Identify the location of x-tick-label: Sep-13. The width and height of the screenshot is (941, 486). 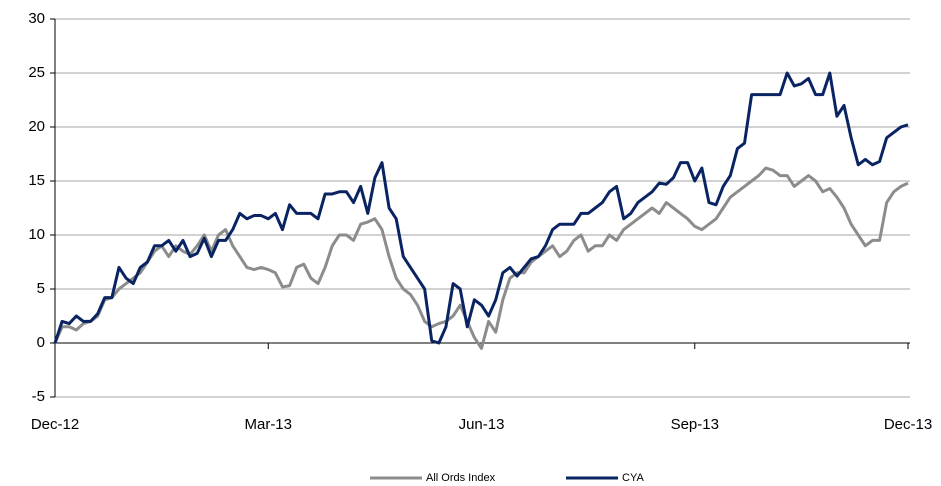
(695, 424).